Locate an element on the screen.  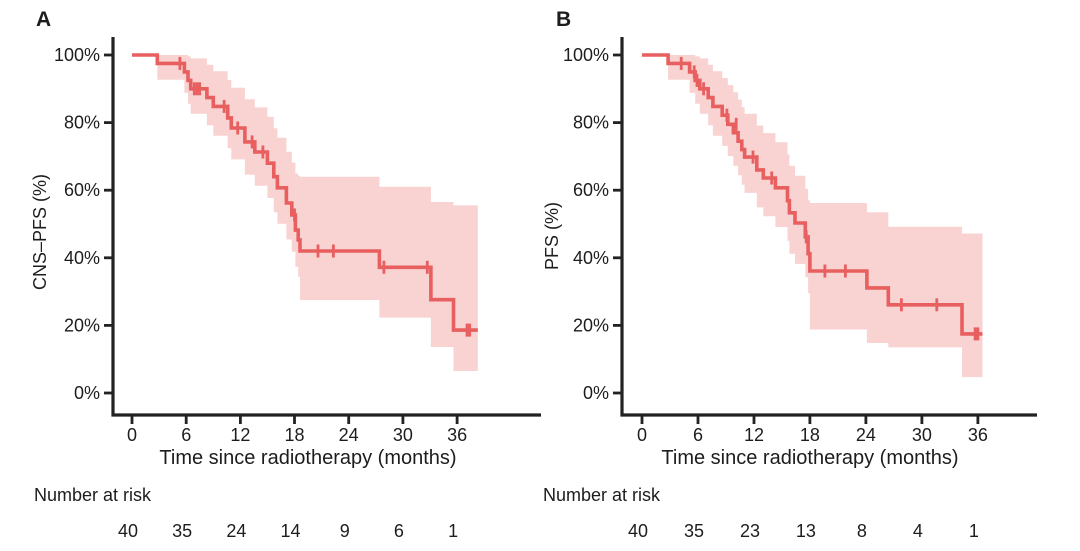
number-at-risk-label-a: Number at risk is located at coordinates (93, 495).